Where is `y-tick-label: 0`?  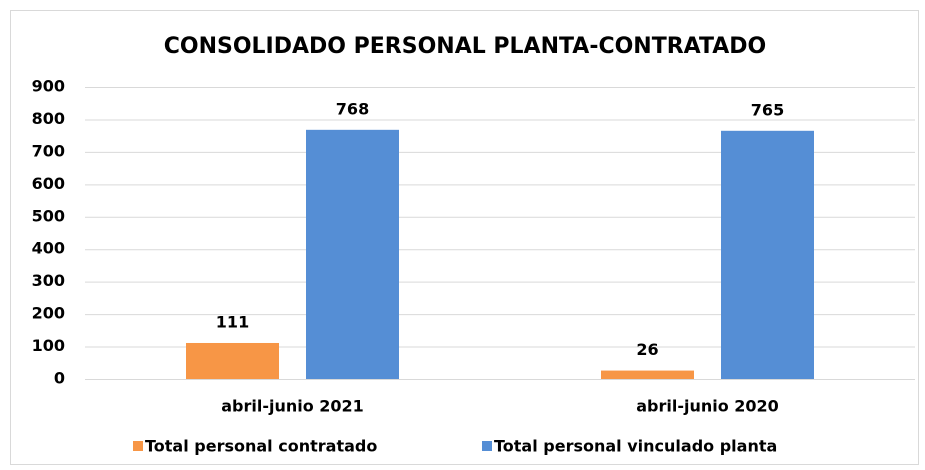
y-tick-label: 0 is located at coordinates (59, 378).